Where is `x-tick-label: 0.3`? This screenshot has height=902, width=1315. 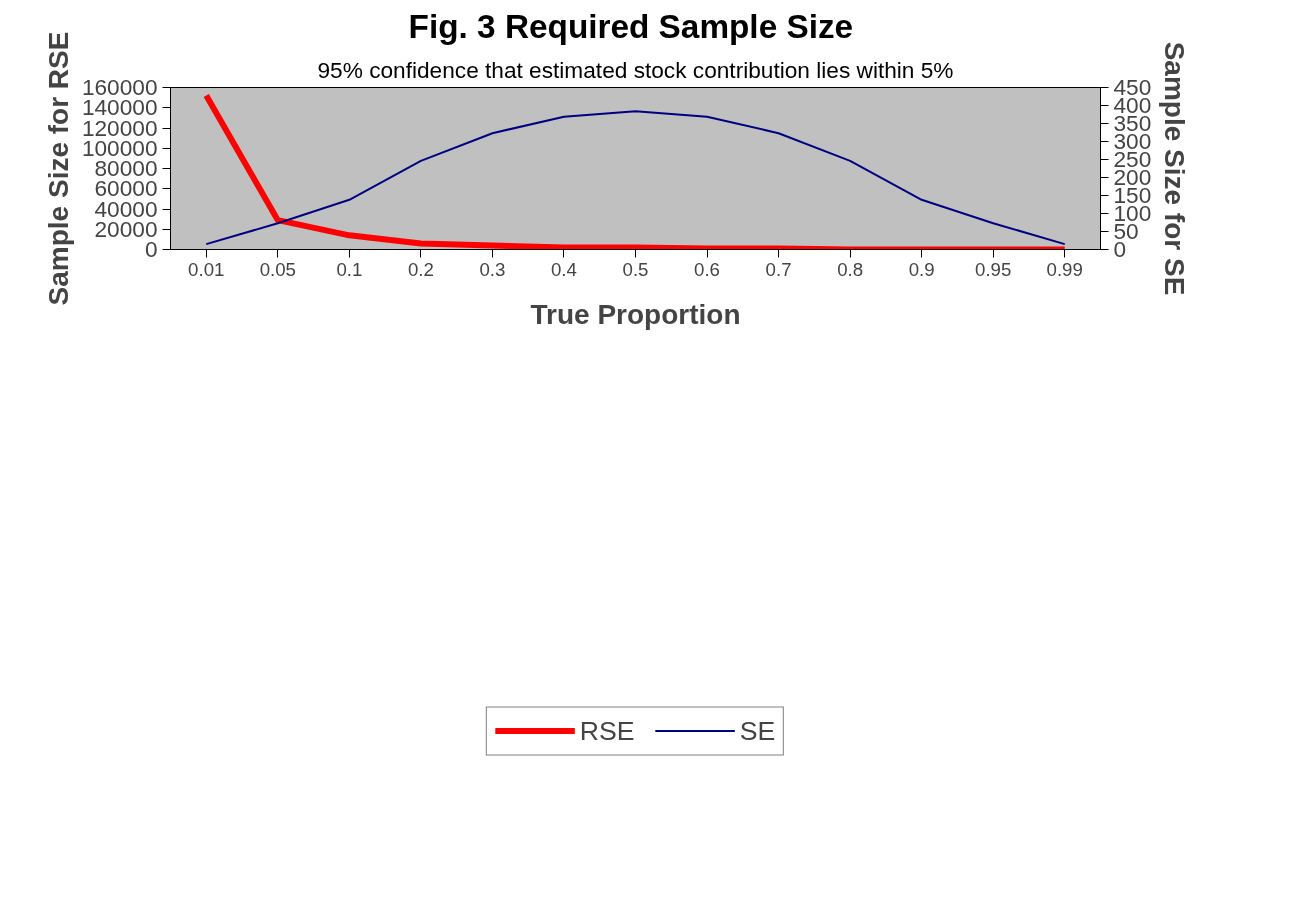
x-tick-label: 0.3 is located at coordinates (492, 269).